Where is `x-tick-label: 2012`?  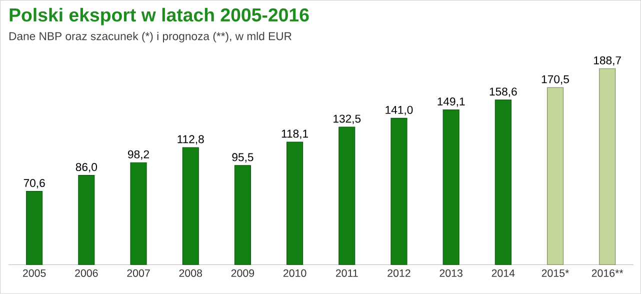 x-tick-label: 2012 is located at coordinates (399, 273).